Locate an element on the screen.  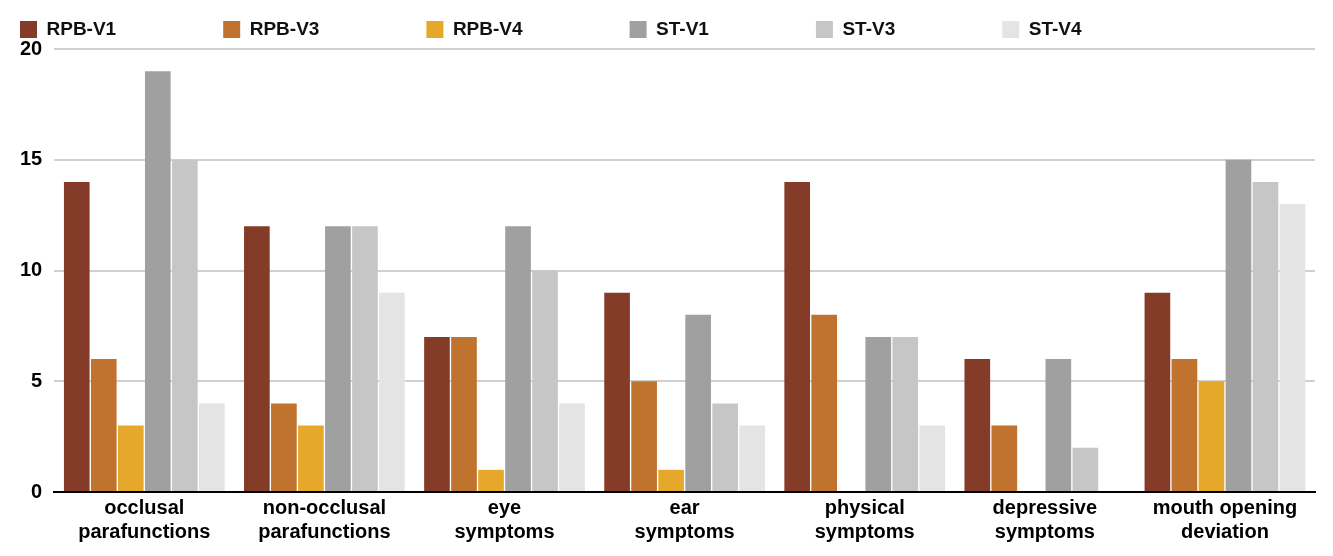
legend-label: RPB-V4 is located at coordinates (535, 28).